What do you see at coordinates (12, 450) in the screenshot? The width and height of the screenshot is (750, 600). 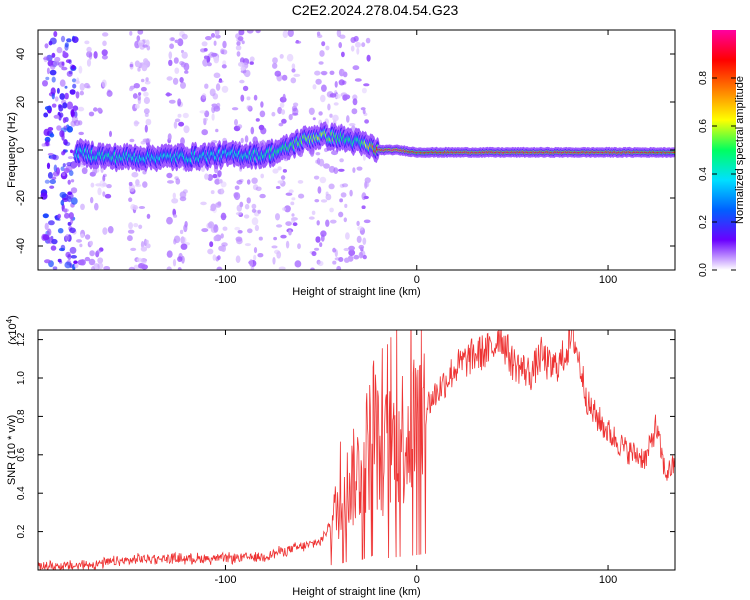 I see `y-axis-label-bottom: SNR (10 * v/v)` at bounding box center [12, 450].